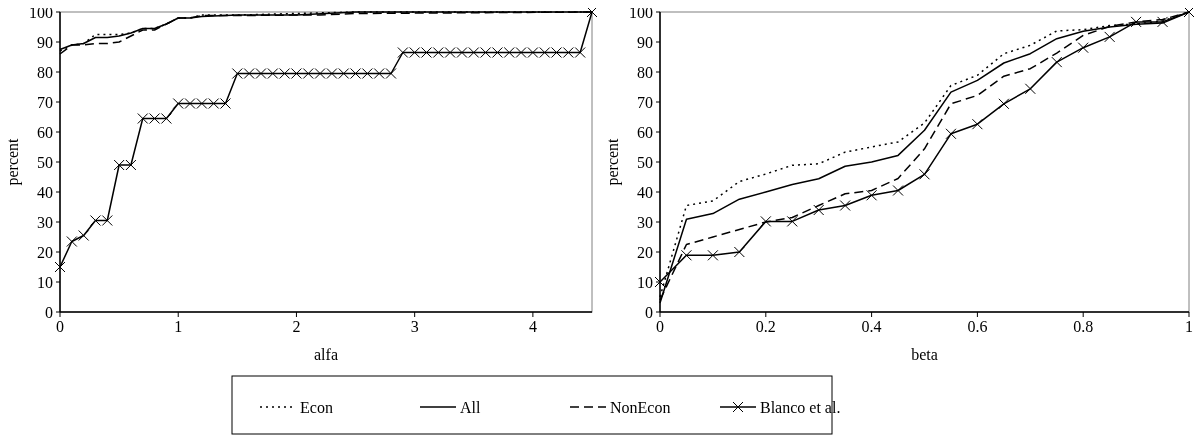 This screenshot has width=1194, height=435. What do you see at coordinates (871, 326) in the screenshot?
I see `x-tick-label: 0.4` at bounding box center [871, 326].